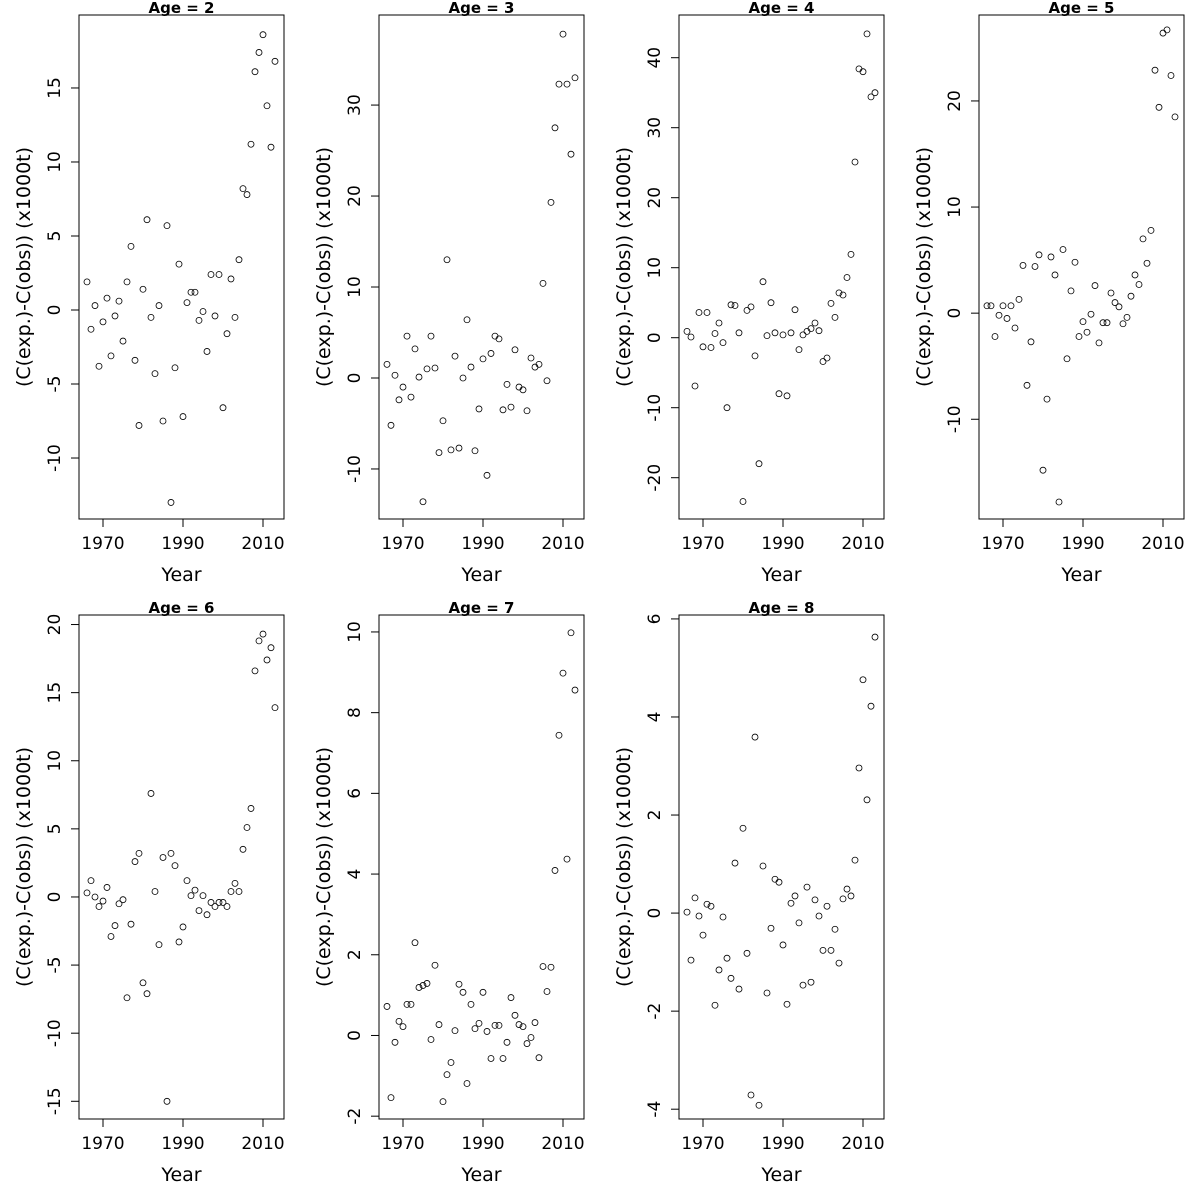 The height and width of the screenshot is (1200, 1200). I want to click on x-axis-label: Year, so click(780, 1175).